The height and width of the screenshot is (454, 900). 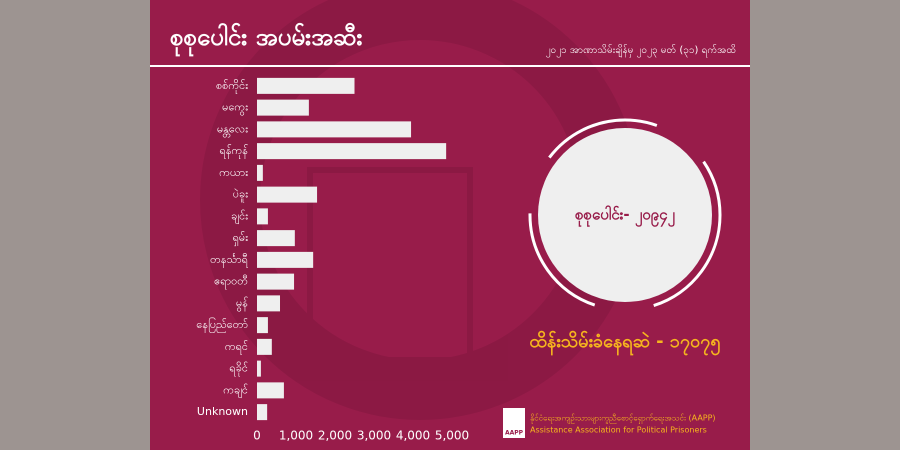 I want to click on y-tick-label: မကွေး, so click(x=235, y=108).